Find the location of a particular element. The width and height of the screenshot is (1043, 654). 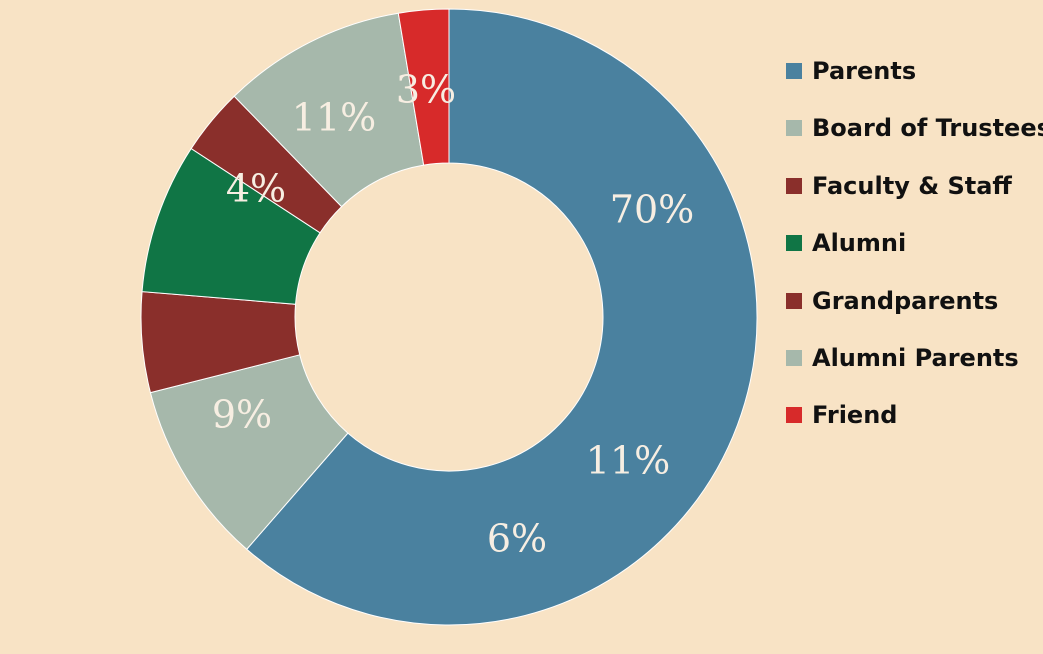

legend-label: Grandparents is located at coordinates (905, 300).